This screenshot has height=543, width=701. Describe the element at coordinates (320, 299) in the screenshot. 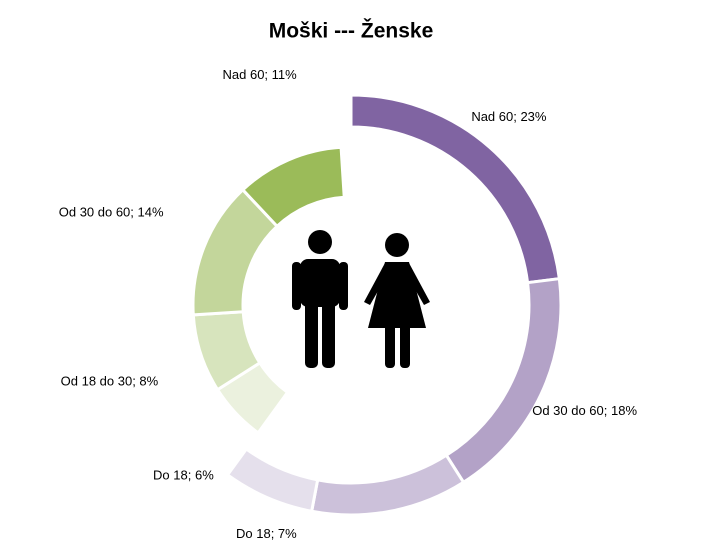

I see `male-icon` at that location.